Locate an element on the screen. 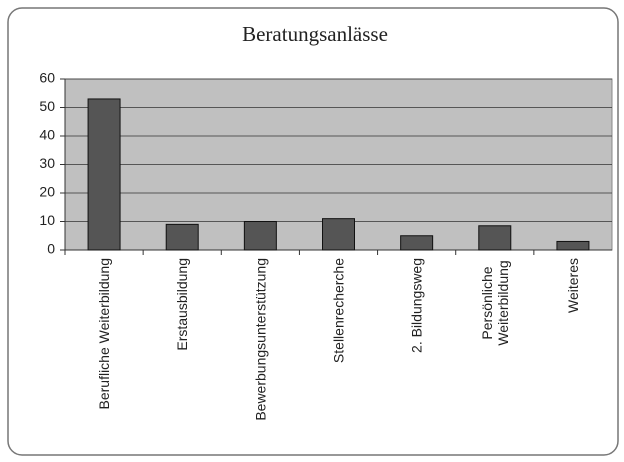 The height and width of the screenshot is (462, 624). y-tick-label: 10 is located at coordinates (47, 220).